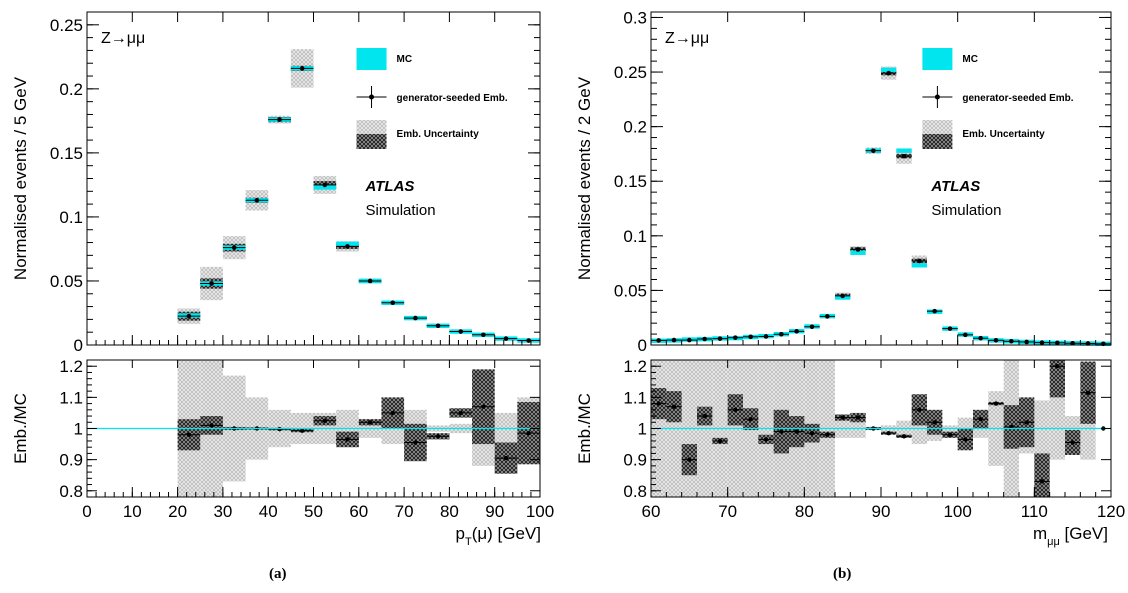 The width and height of the screenshot is (1128, 593). I want to click on main-ytick-label: 0.25, so click(66, 25).